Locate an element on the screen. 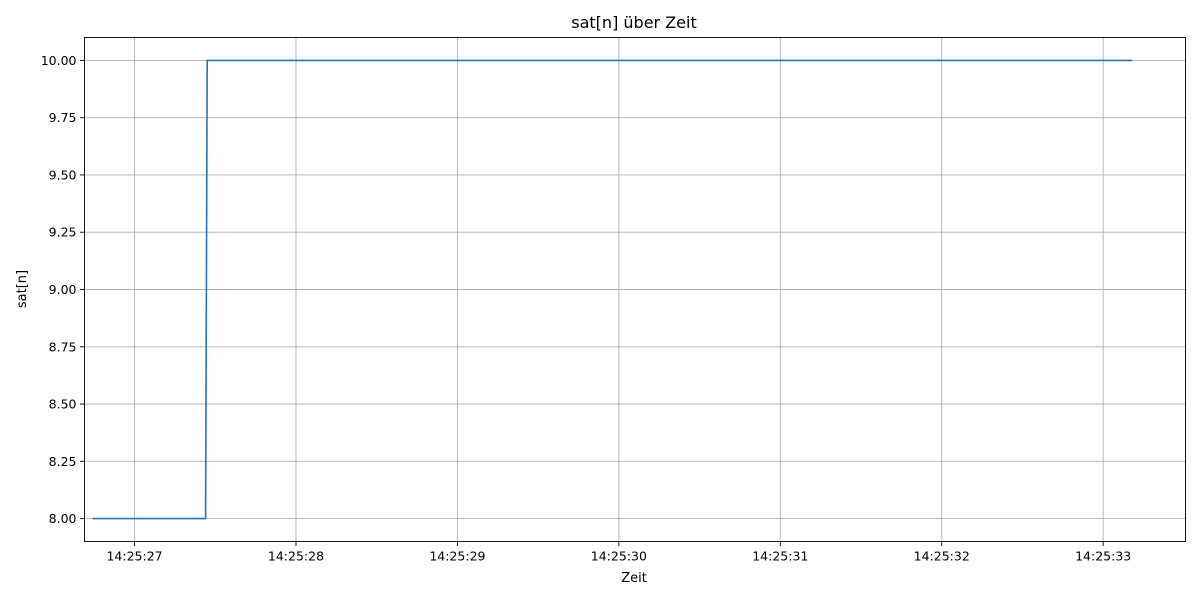  x-tick-label: 14:25:31 is located at coordinates (780, 556).